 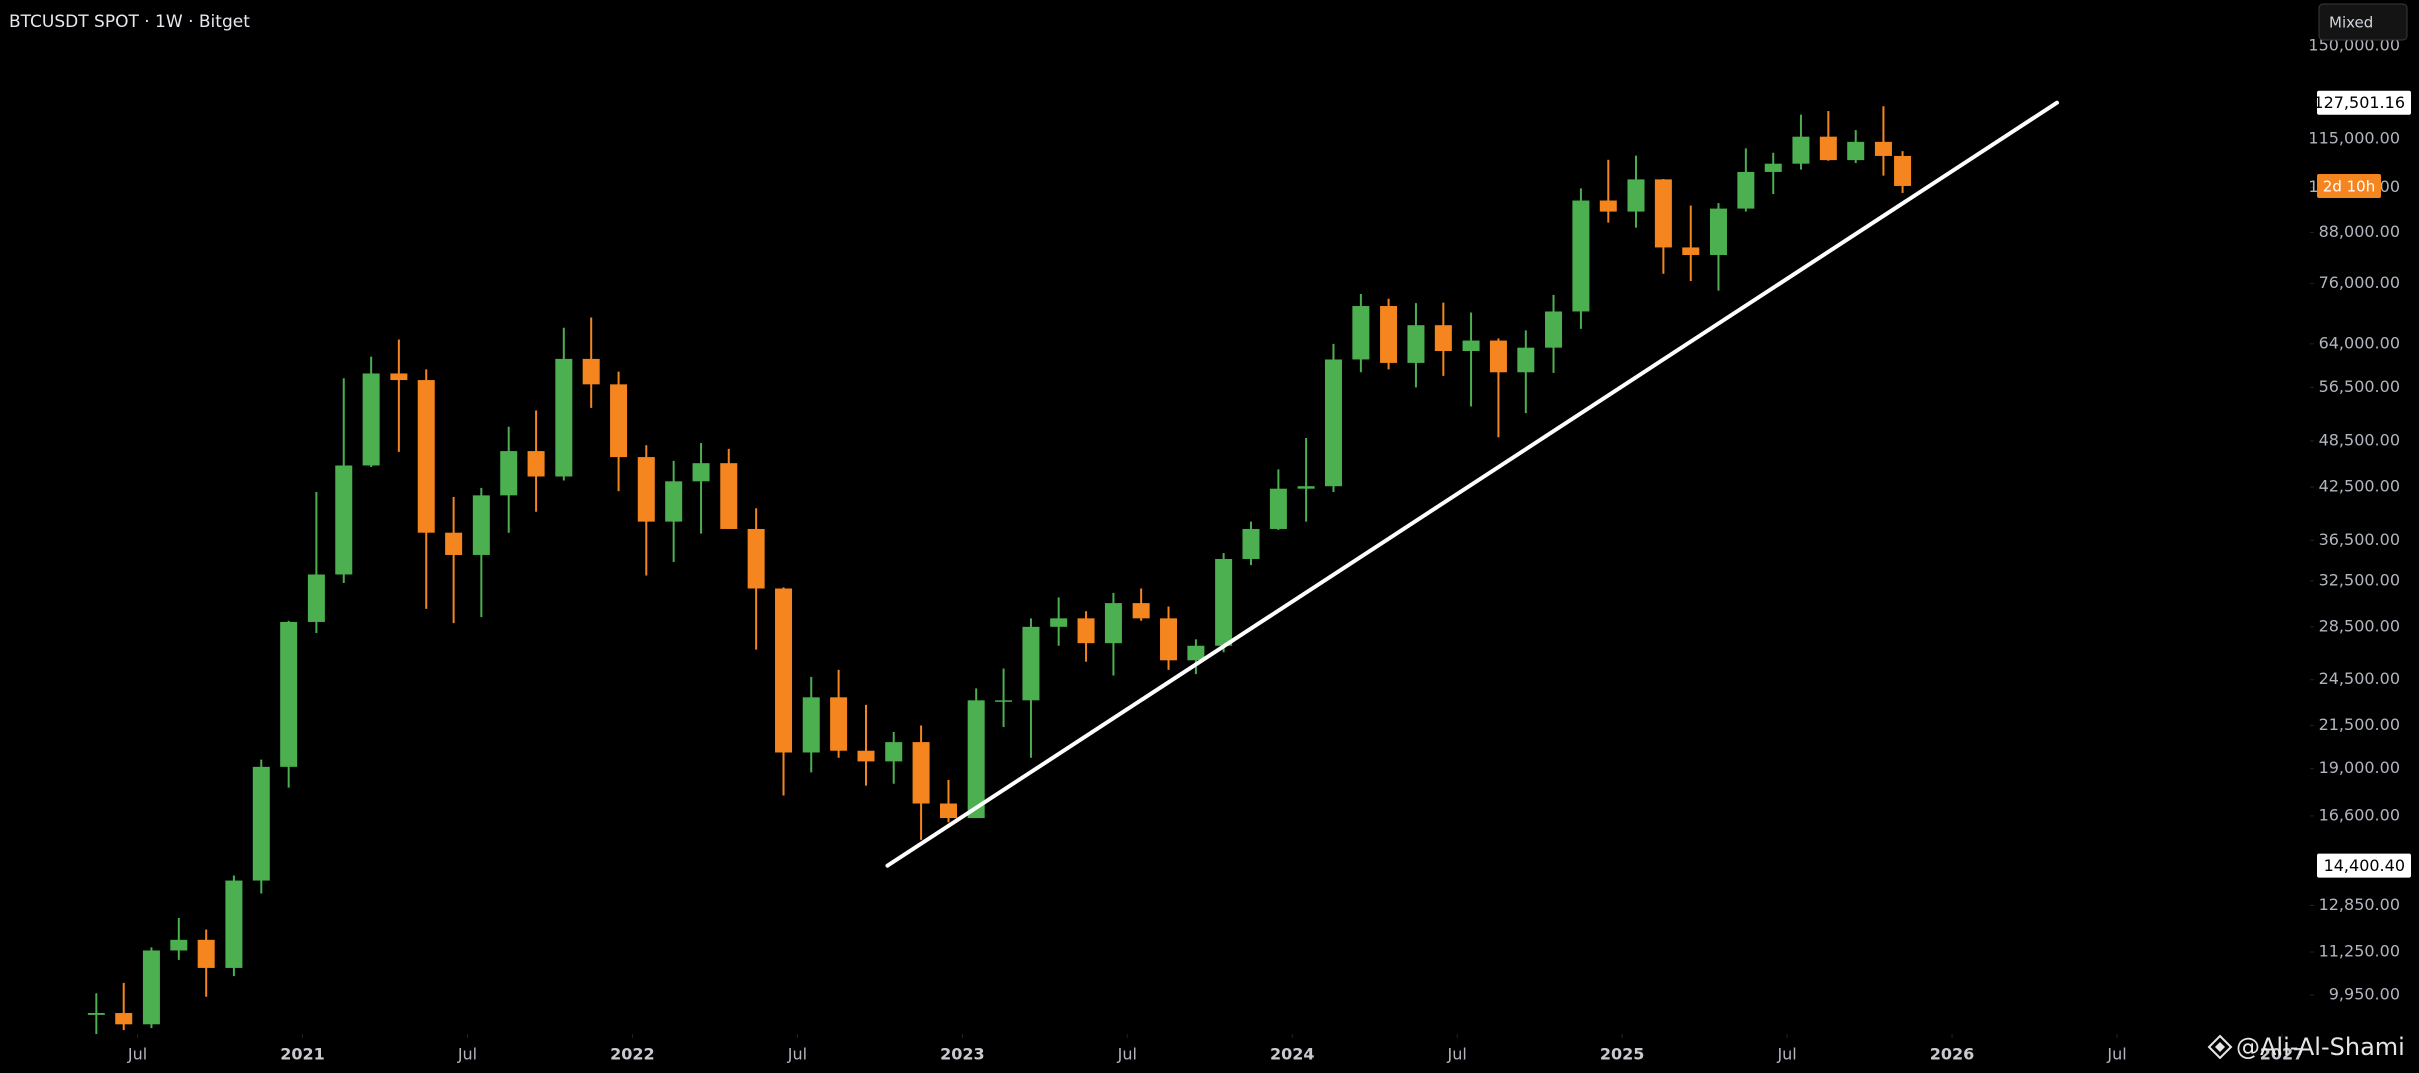 I want to click on price-badge-label: 14,400.40, so click(x=2364, y=865).